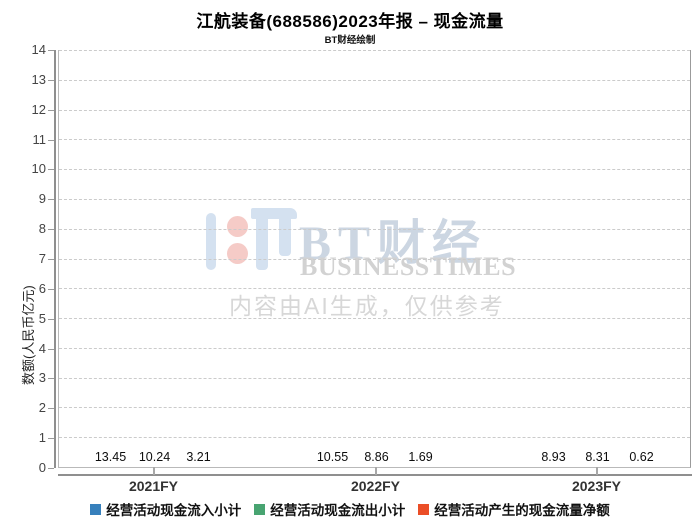 Image resolution: width=700 pixels, height=524 pixels. I want to click on y-tick-label: 9, so click(42, 199).